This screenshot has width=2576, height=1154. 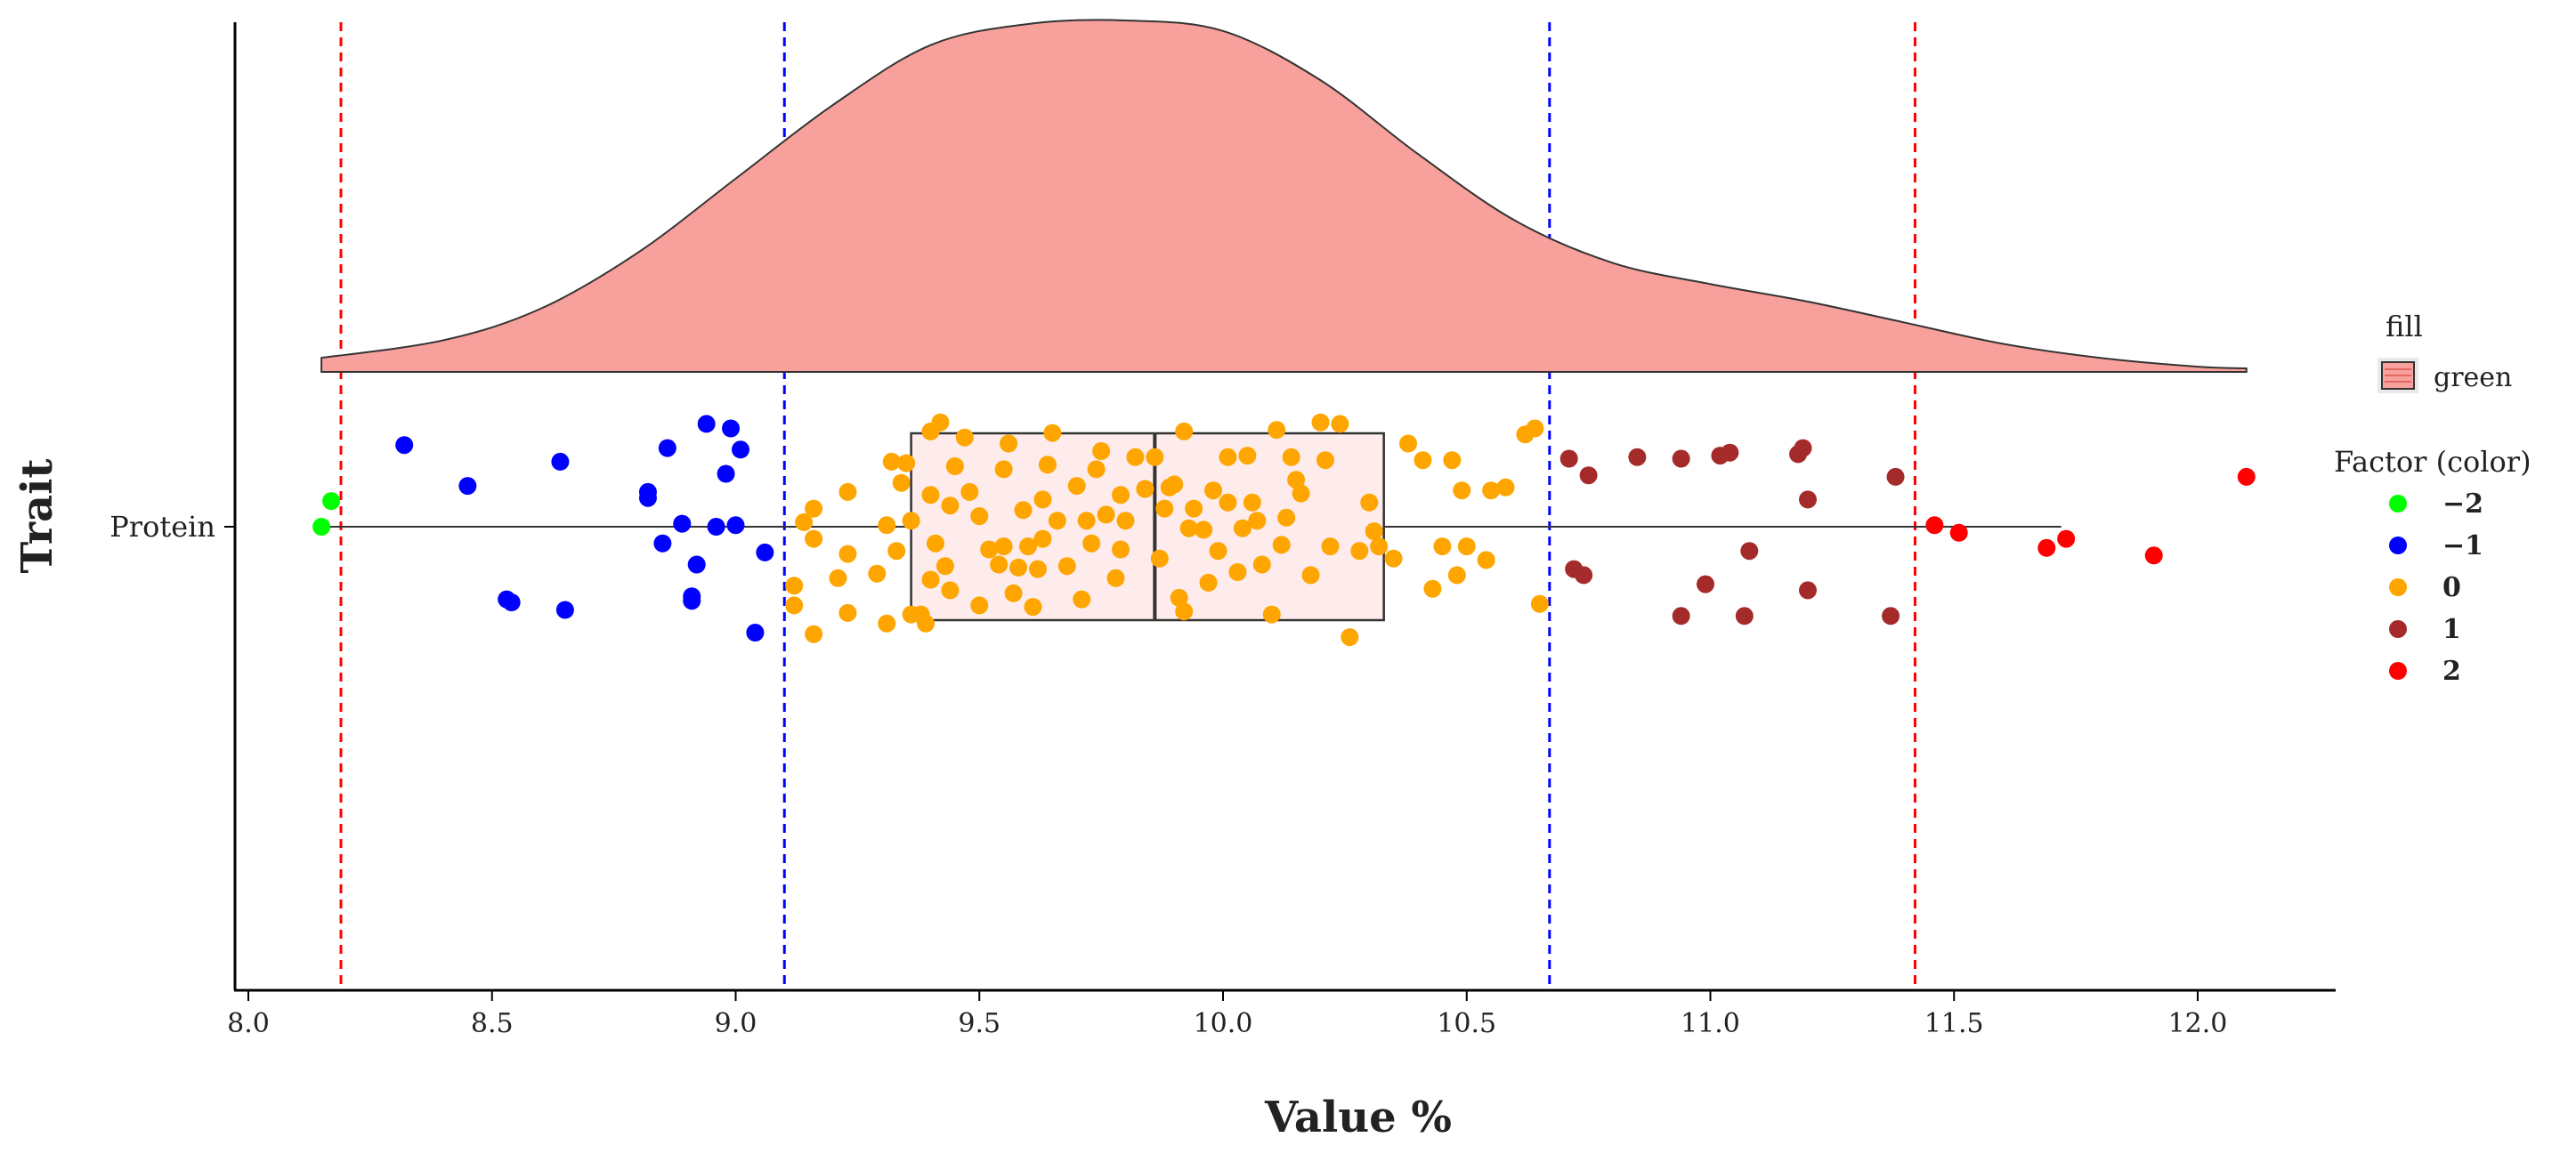 What do you see at coordinates (249, 1024) in the screenshot?
I see `x-tick-label: 8.0` at bounding box center [249, 1024].